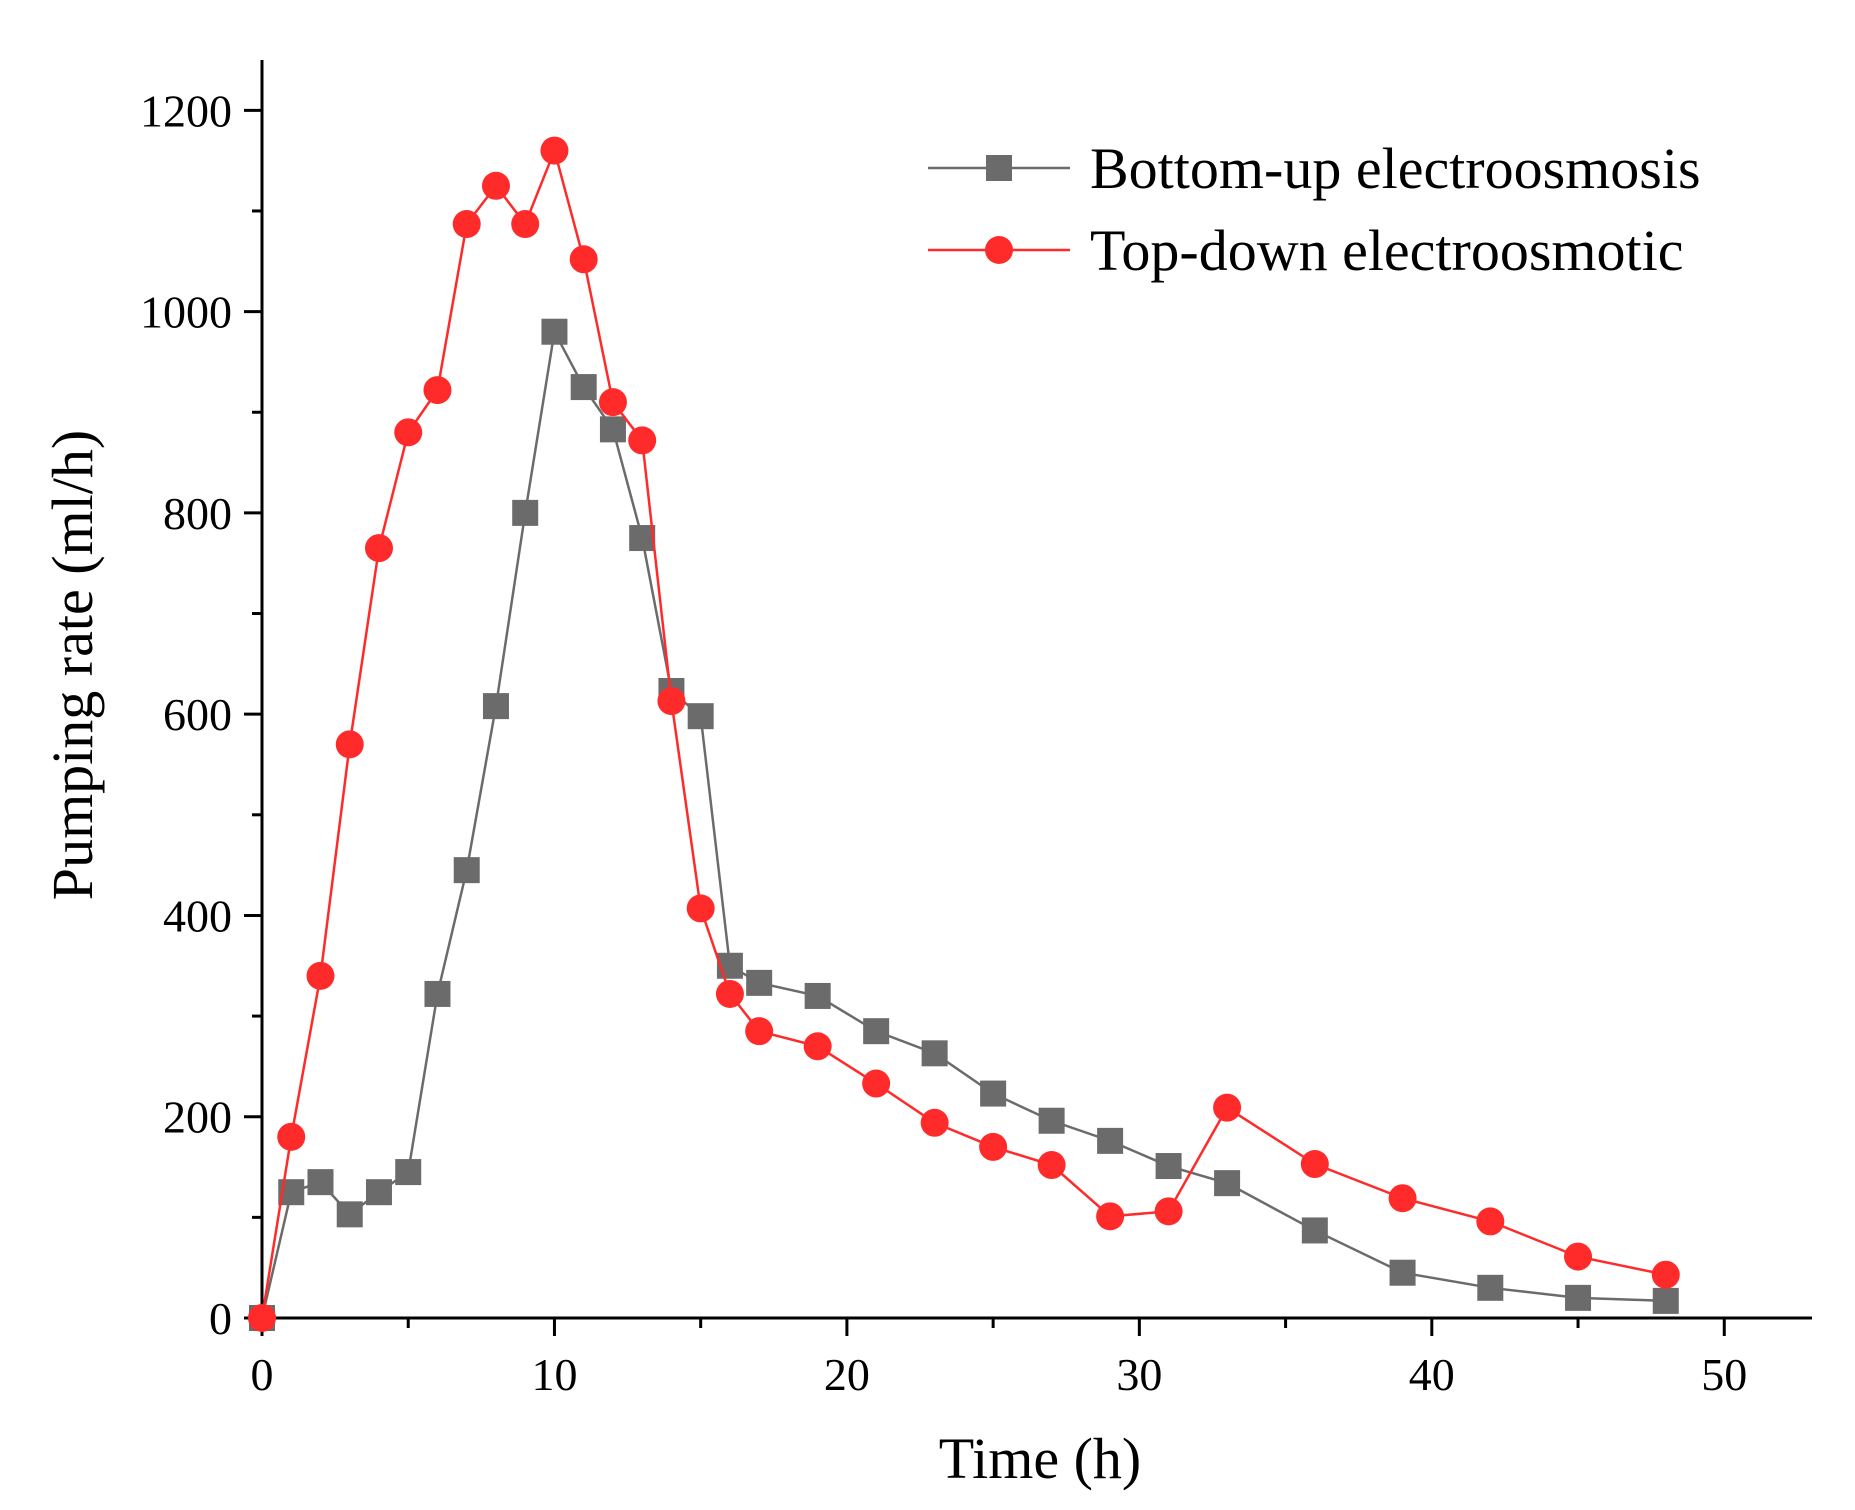  Describe the element at coordinates (847, 1374) in the screenshot. I see `x-tick-label: 20` at that location.